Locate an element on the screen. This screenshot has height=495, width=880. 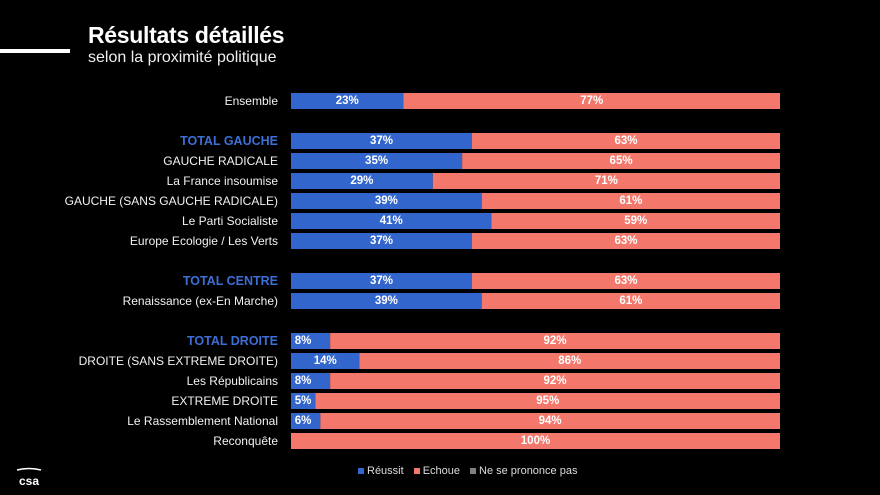
value-label-reussit-europe-ecologie-les-verts: 37% is located at coordinates (381, 241).